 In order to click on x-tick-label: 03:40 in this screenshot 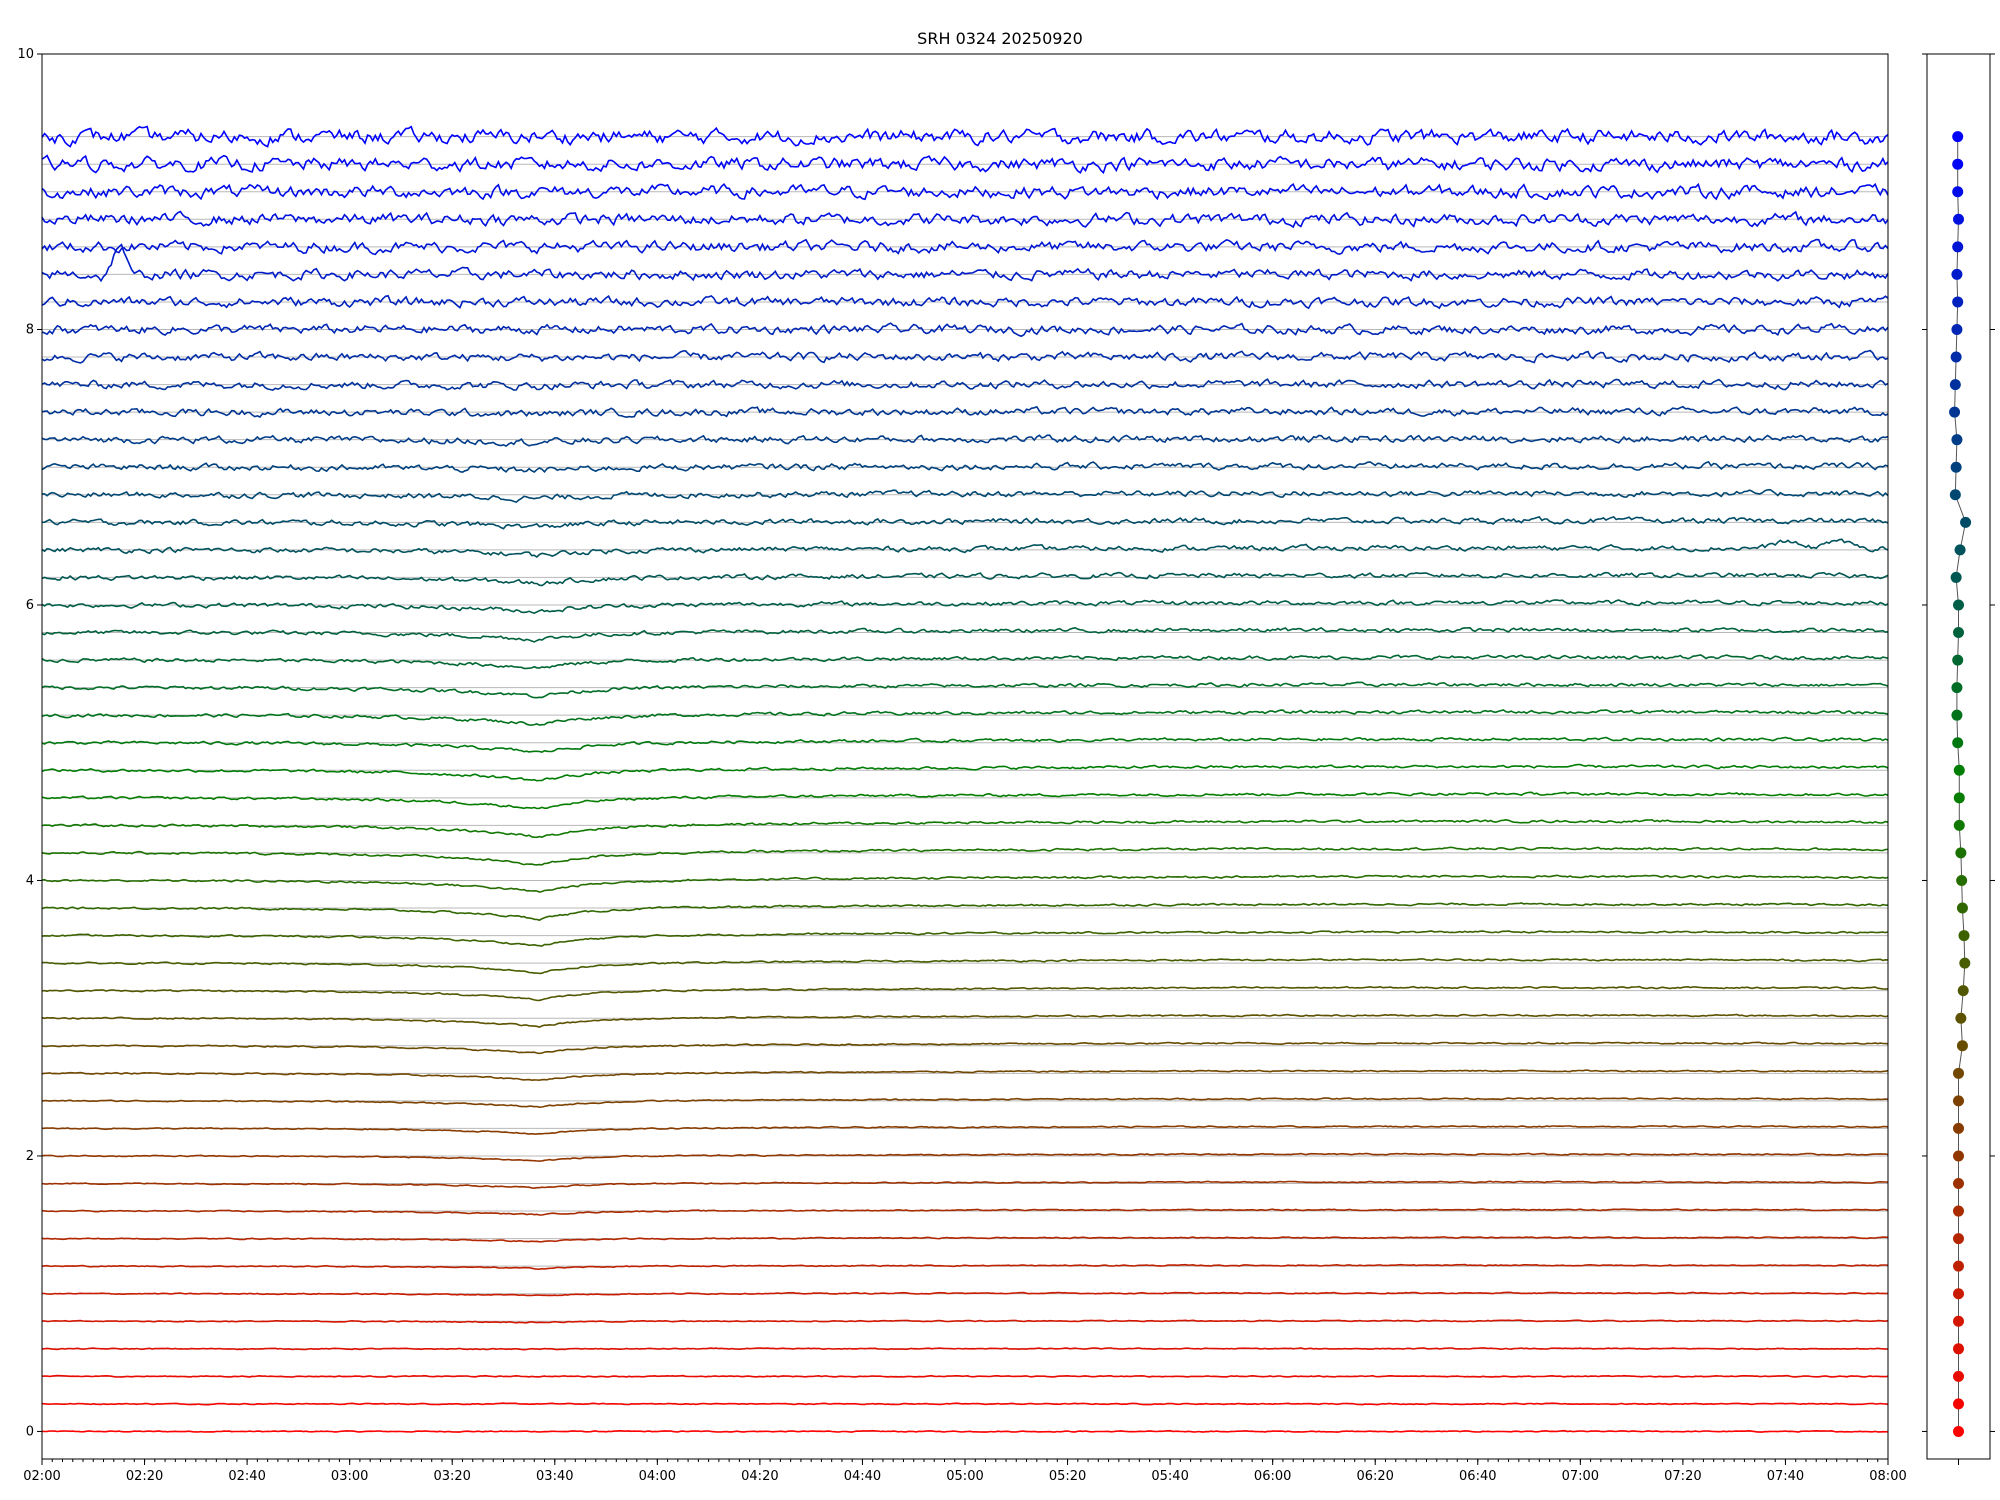, I will do `click(554, 1476)`.